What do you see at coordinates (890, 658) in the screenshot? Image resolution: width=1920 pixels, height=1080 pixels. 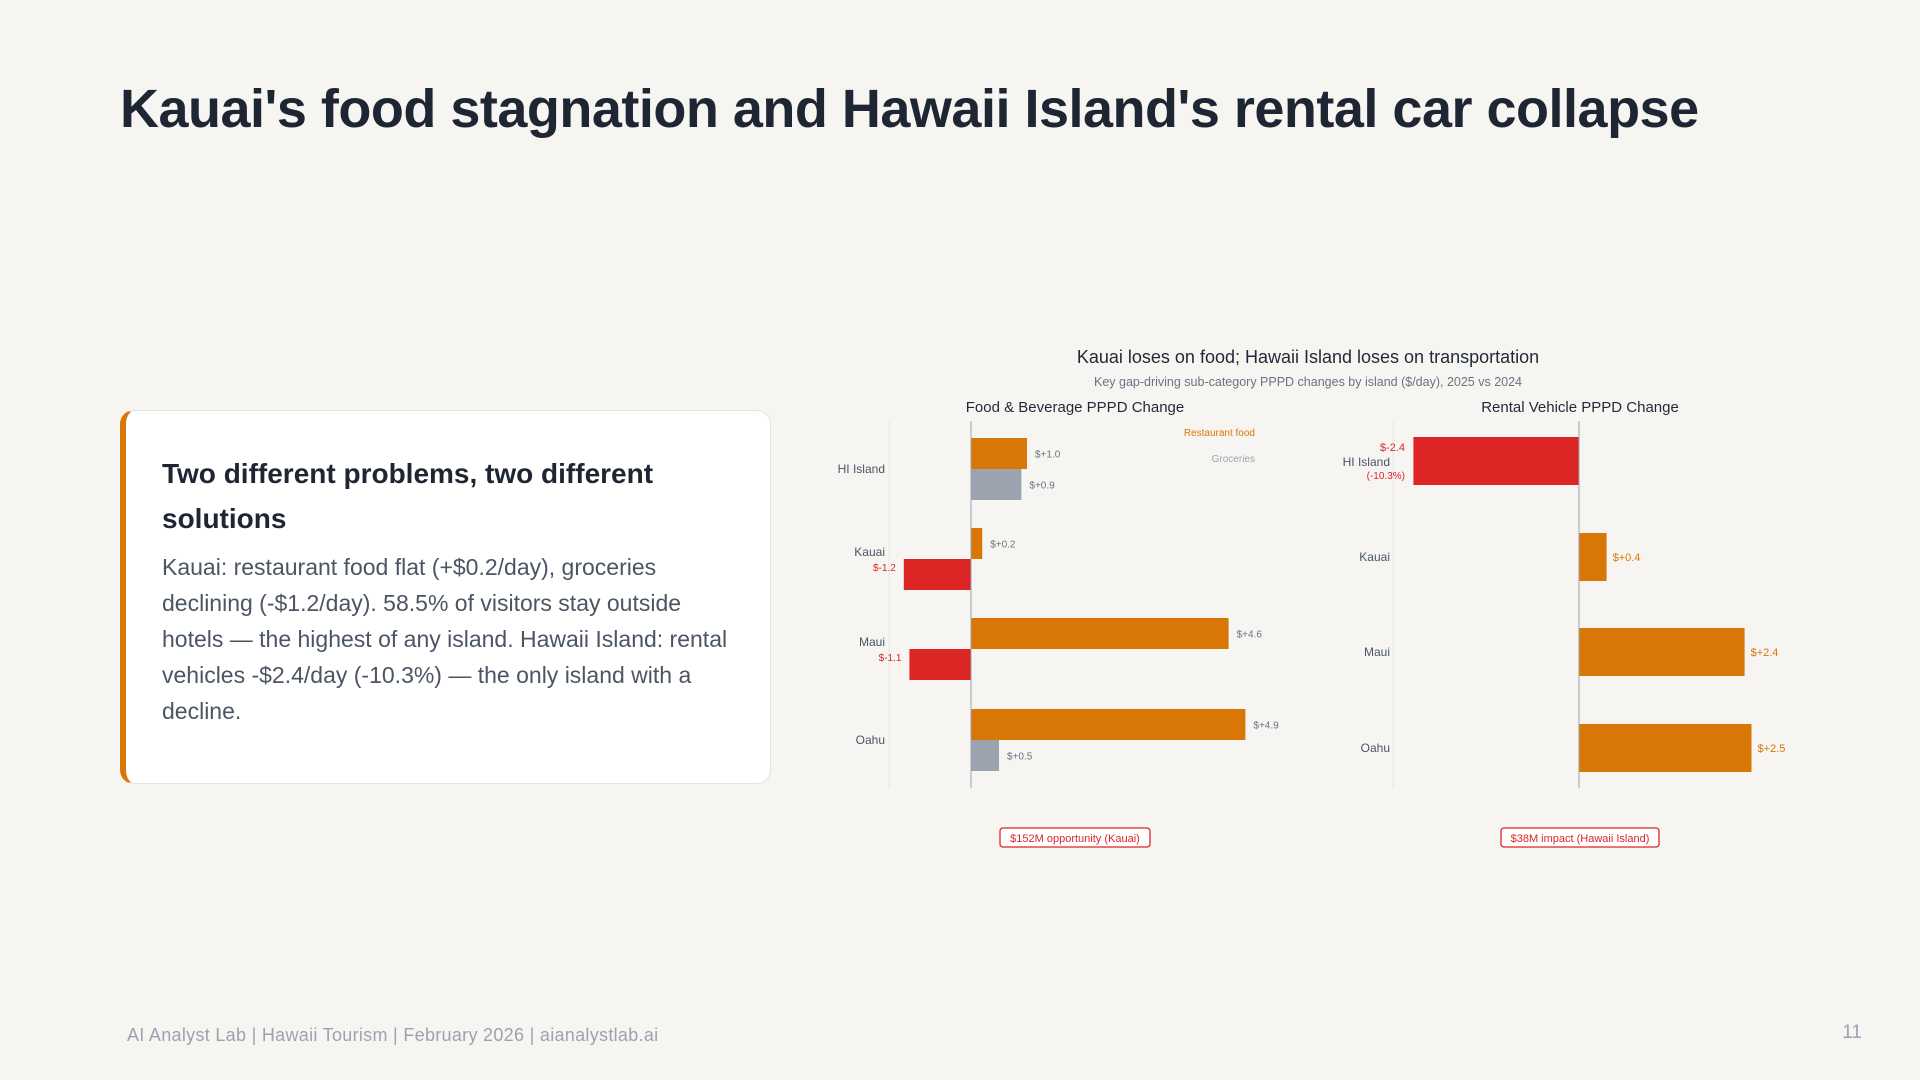 I see `value-label: $-1.1` at bounding box center [890, 658].